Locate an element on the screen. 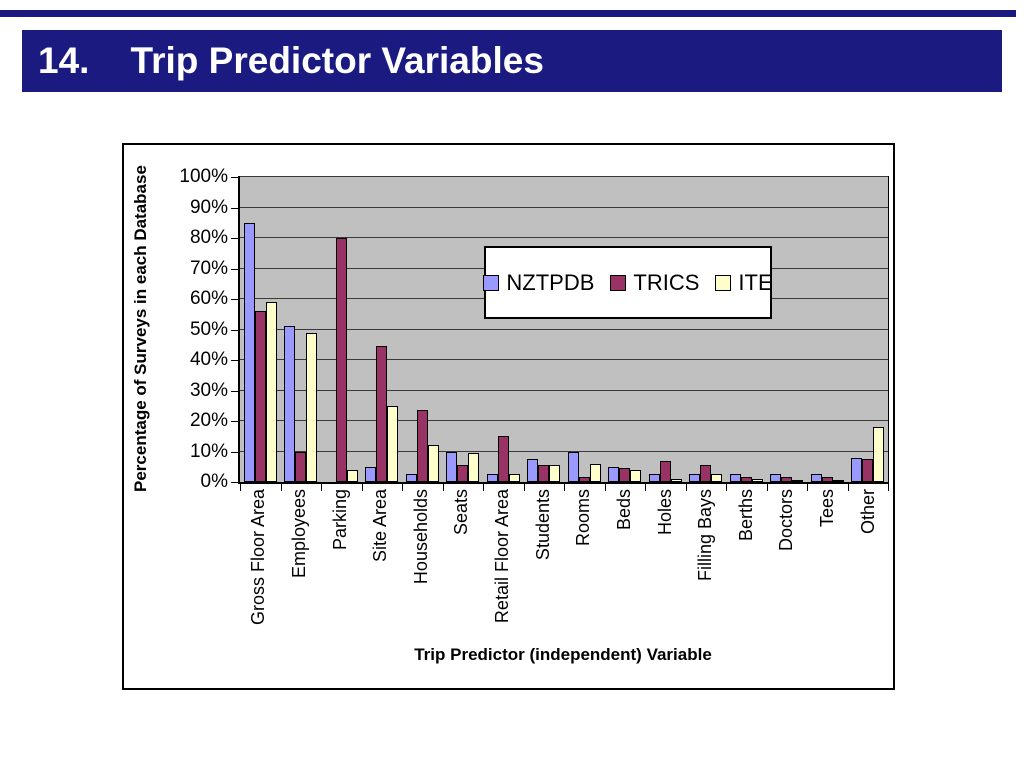  x-label-cell: Employees is located at coordinates (299, 574).